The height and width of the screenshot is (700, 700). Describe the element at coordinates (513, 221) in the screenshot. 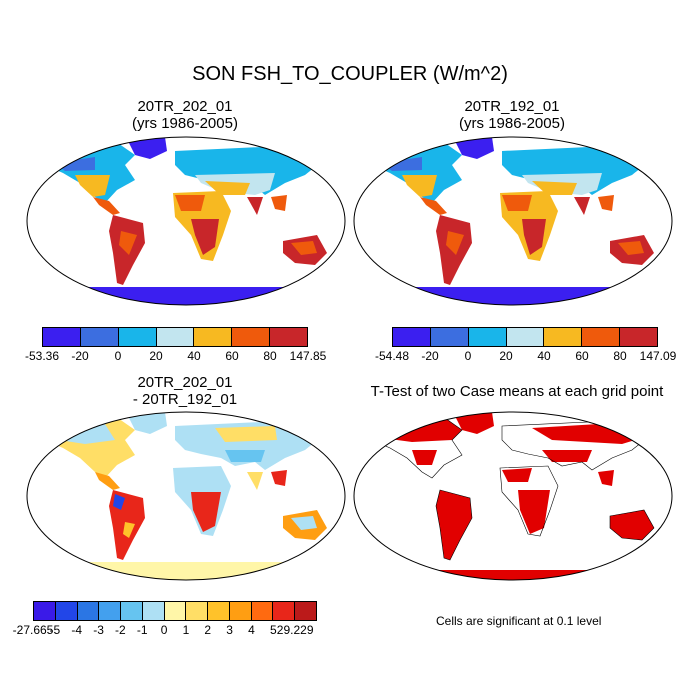

I see `map-panel2` at that location.